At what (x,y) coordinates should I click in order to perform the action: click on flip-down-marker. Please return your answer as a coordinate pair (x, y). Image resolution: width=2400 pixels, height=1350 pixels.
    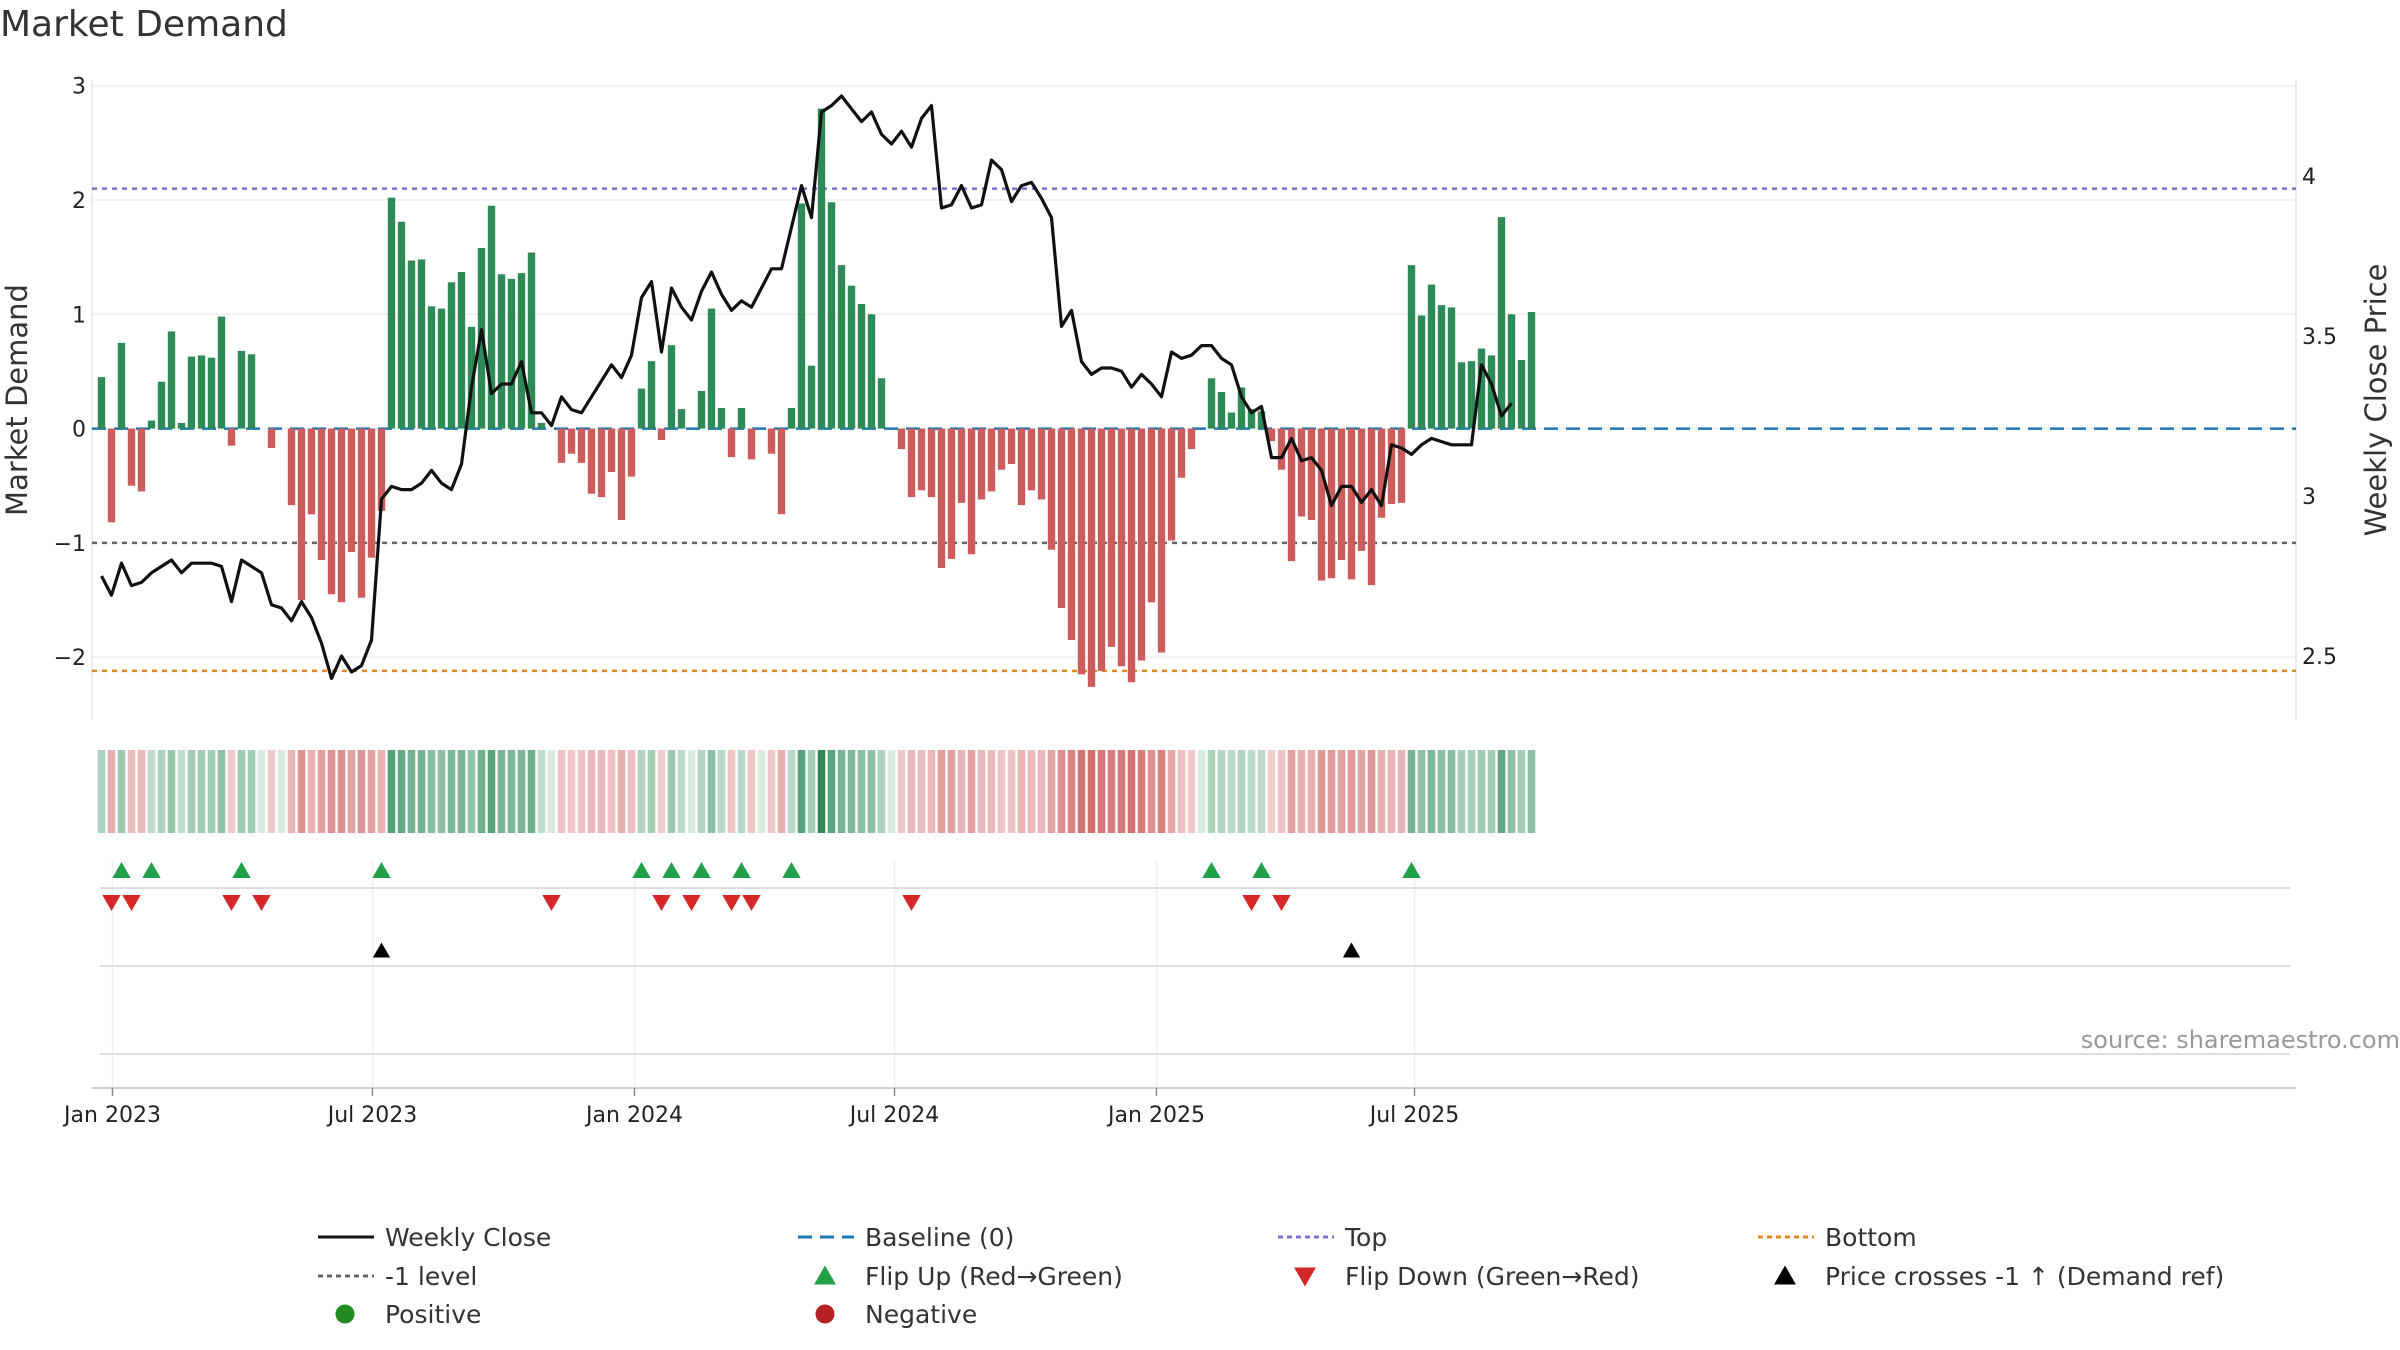
    Looking at the image, I should click on (751, 903).